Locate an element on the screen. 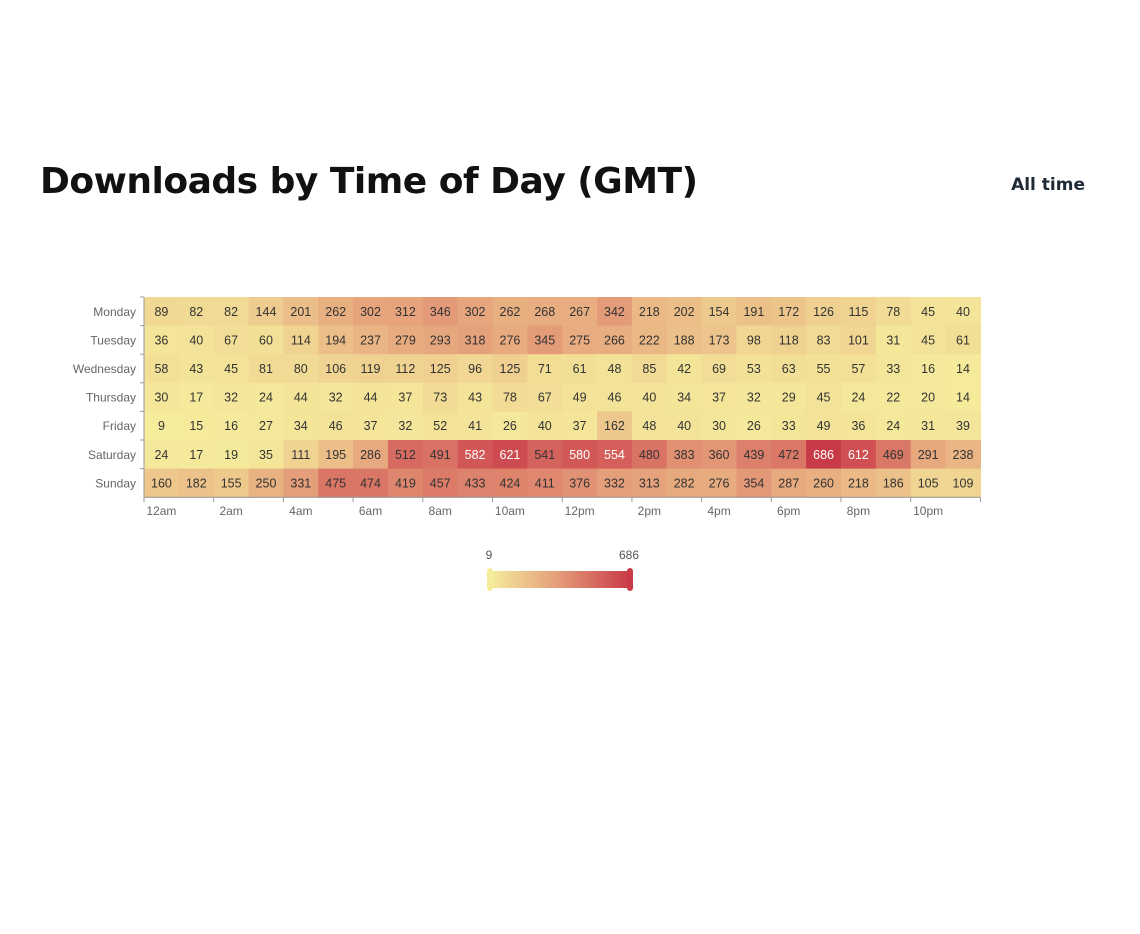 Image resolution: width=1140 pixels, height=934 pixels. time-range-selector: All time is located at coordinates (1048, 185).